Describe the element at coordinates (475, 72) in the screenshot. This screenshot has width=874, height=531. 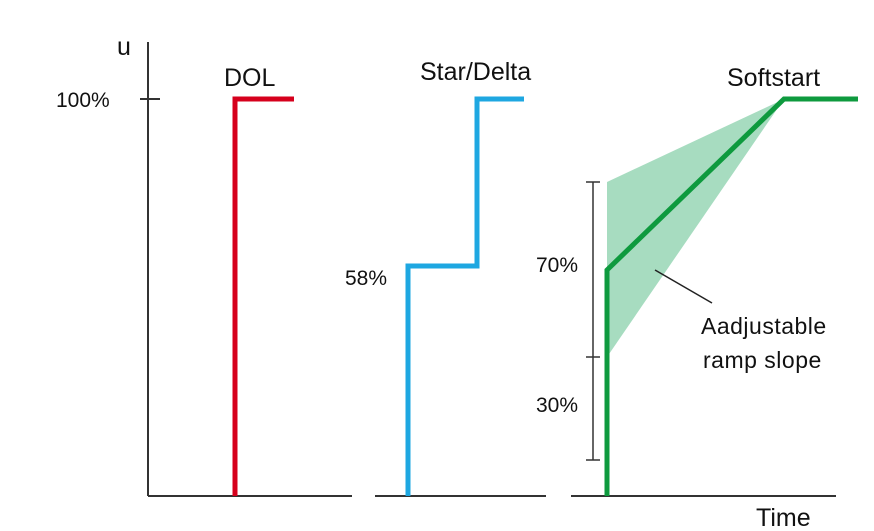
I see `star-delta-title: Star/Delta` at that location.